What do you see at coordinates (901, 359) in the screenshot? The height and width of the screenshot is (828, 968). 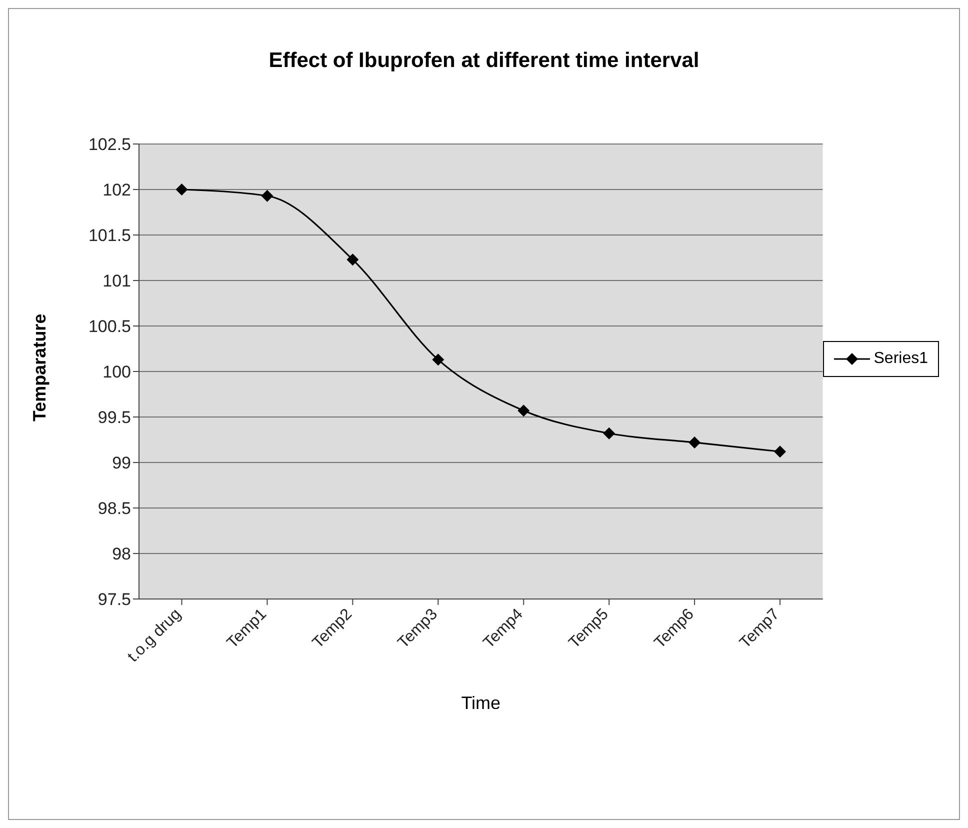 I see `legend-label: Series1` at bounding box center [901, 359].